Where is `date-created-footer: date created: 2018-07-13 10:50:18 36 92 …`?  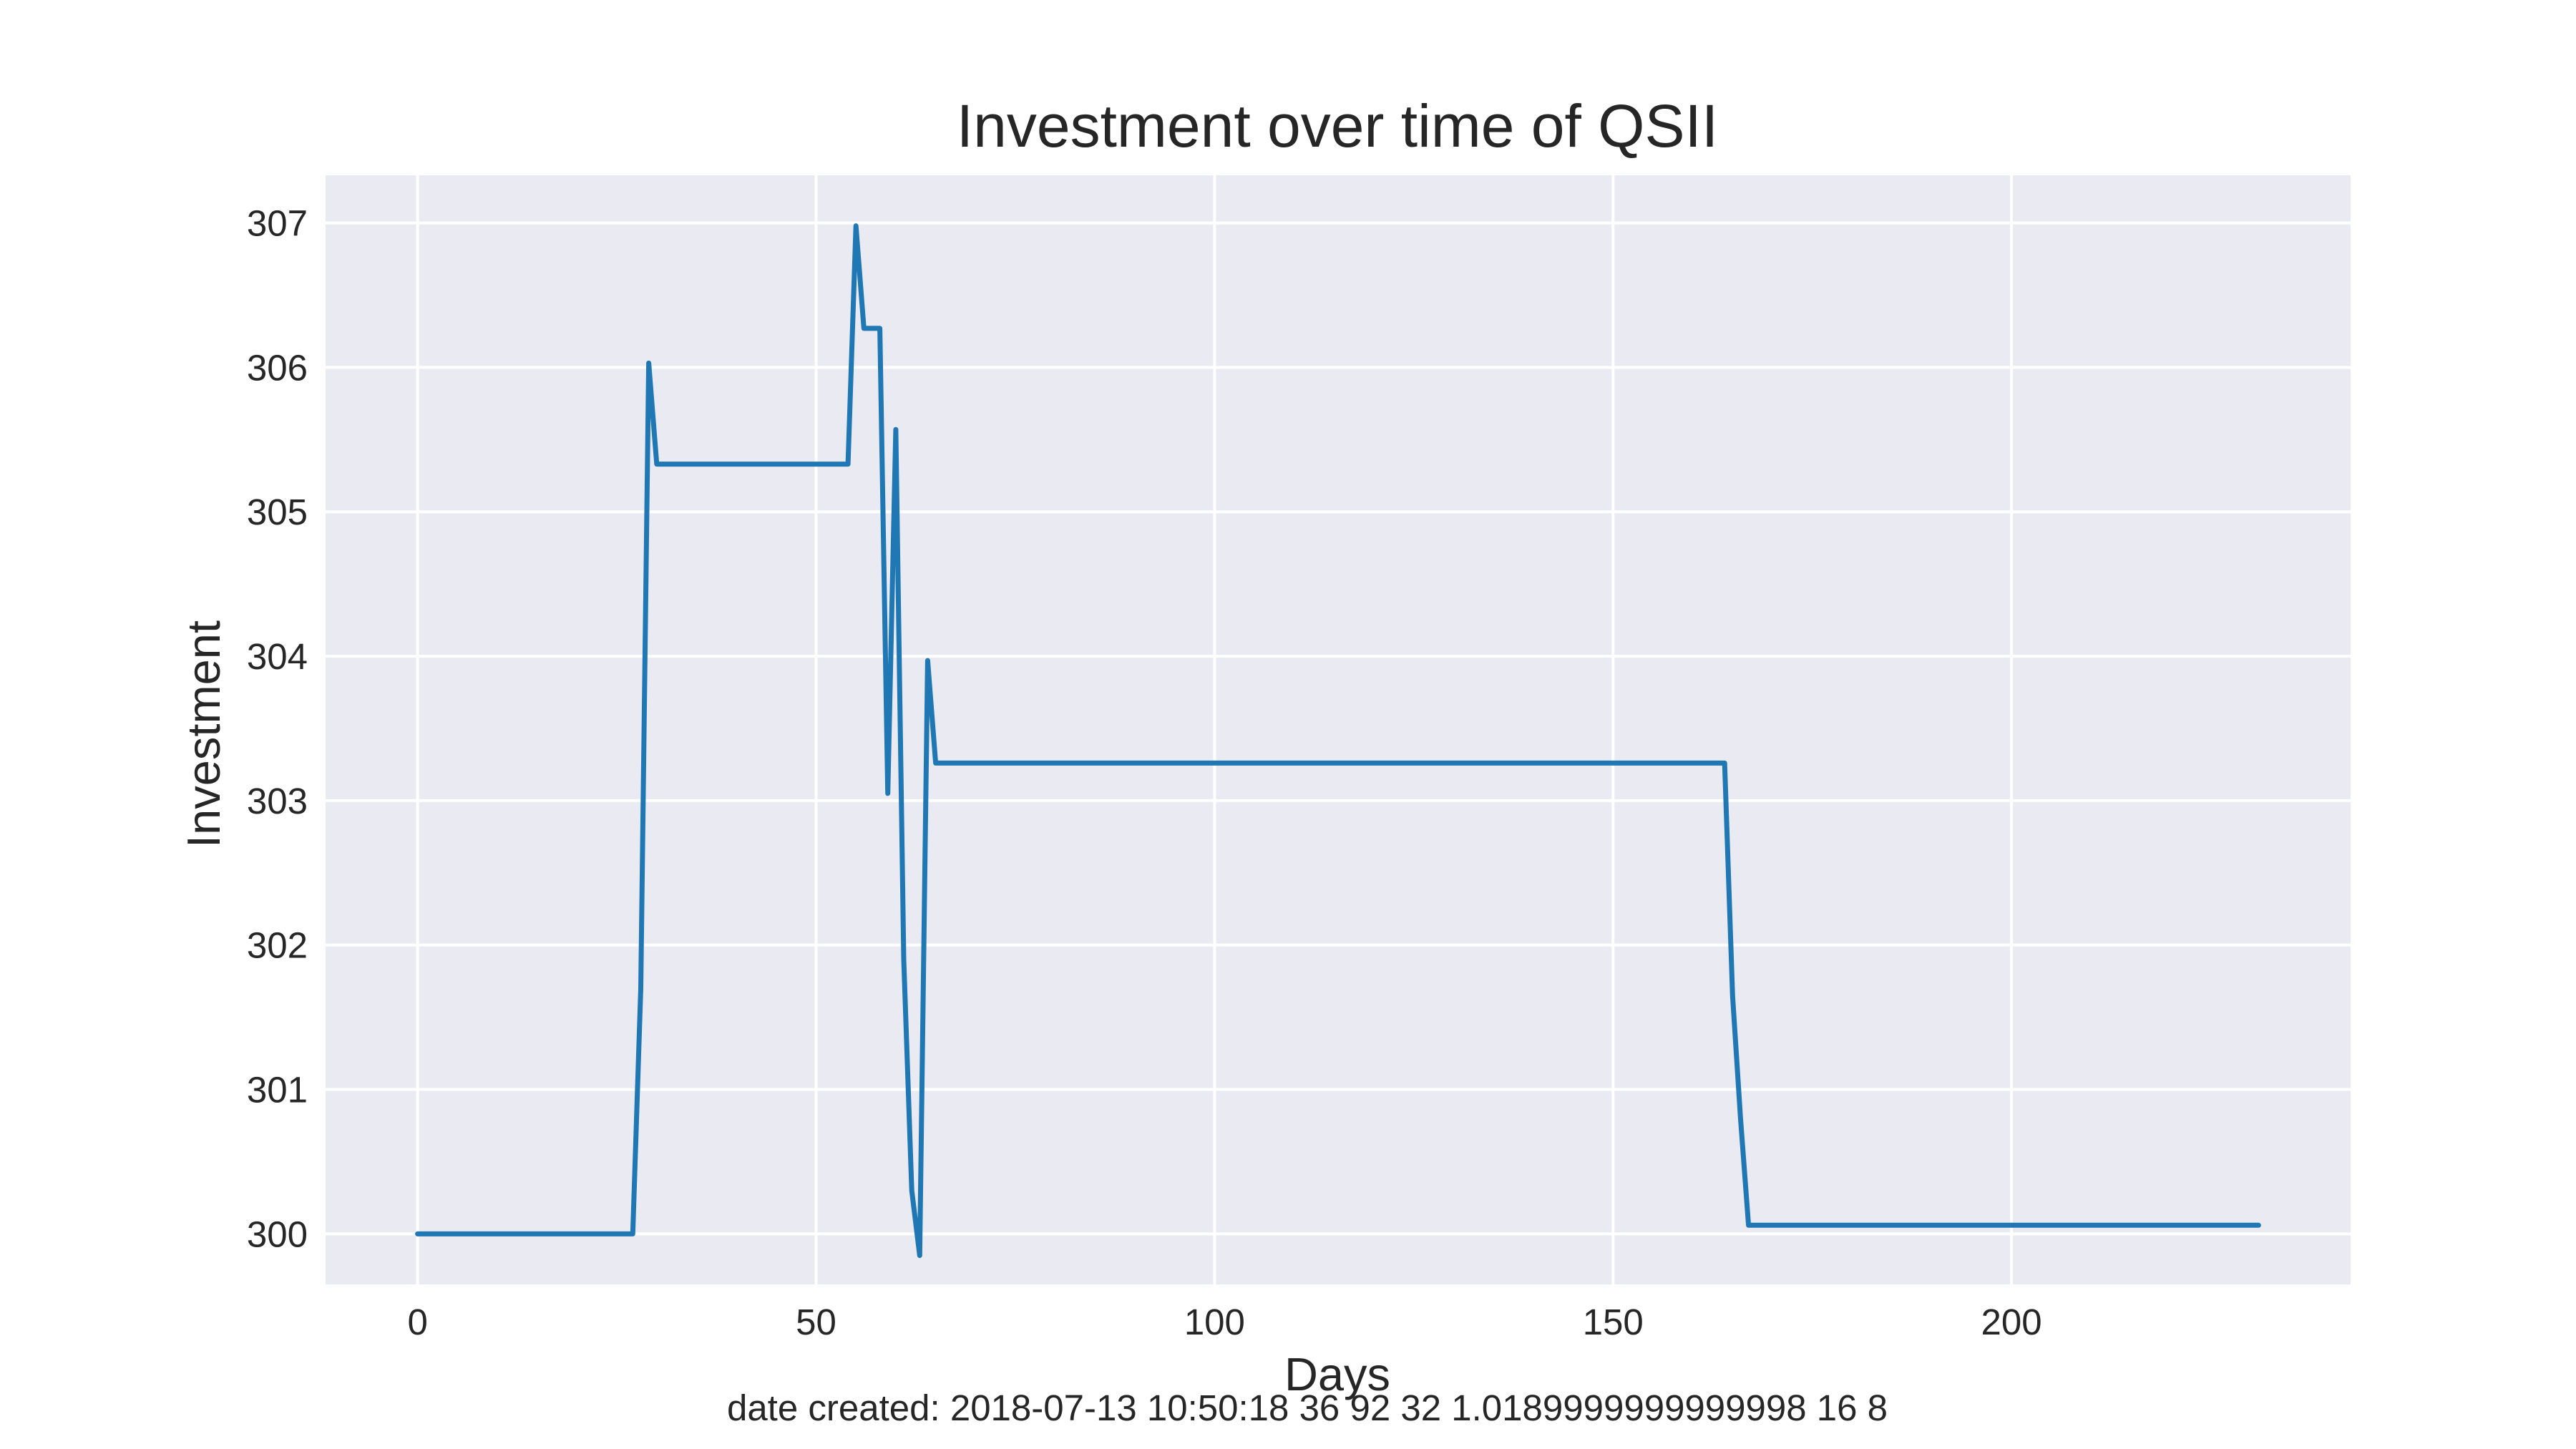
date-created-footer: date created: 2018-07-13 10:50:18 36 92 … is located at coordinates (1307, 1407).